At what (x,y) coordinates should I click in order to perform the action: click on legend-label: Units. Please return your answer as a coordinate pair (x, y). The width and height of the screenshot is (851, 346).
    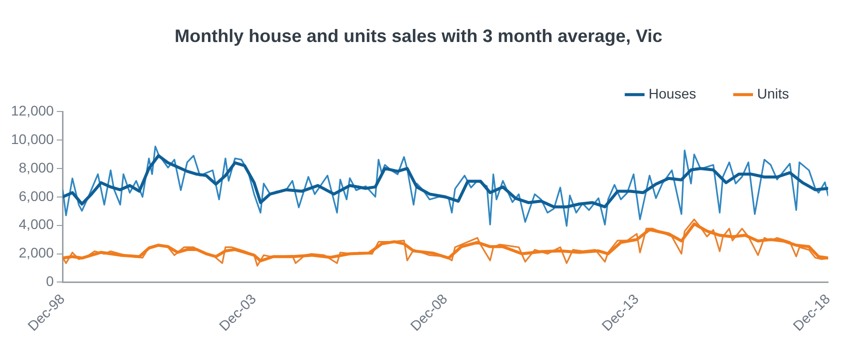
    Looking at the image, I should click on (773, 93).